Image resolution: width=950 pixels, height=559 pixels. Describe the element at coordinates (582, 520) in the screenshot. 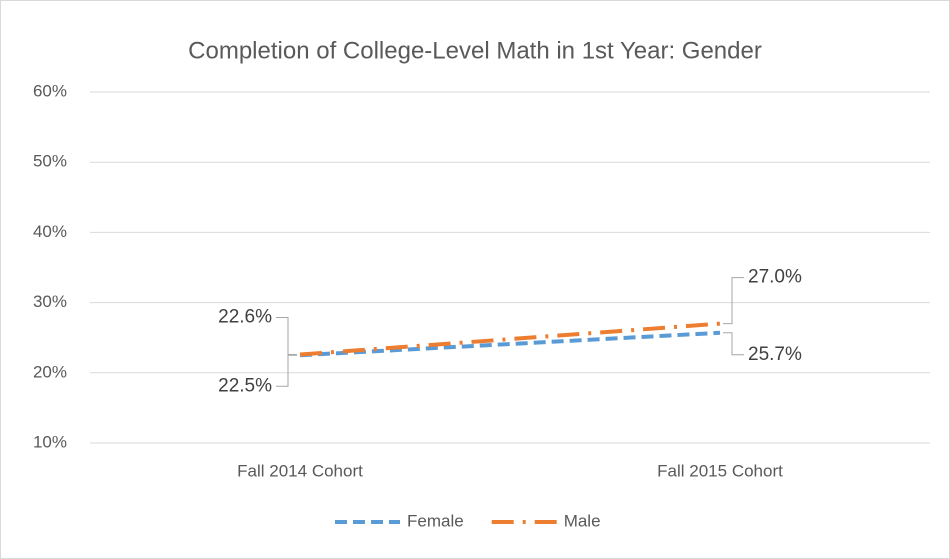

I see `legend-label: Male` at that location.